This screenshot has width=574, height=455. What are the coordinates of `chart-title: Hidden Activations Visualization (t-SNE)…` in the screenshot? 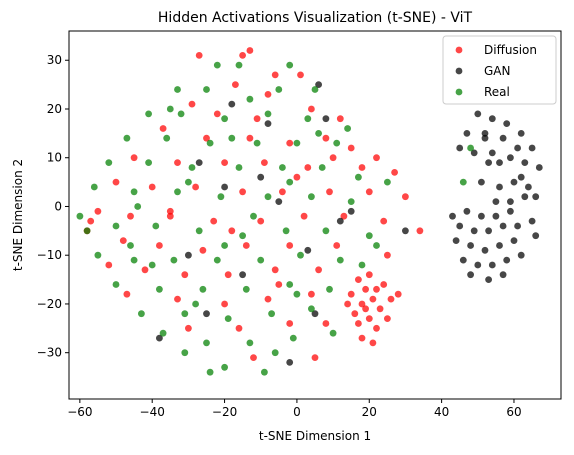 It's located at (315, 18).